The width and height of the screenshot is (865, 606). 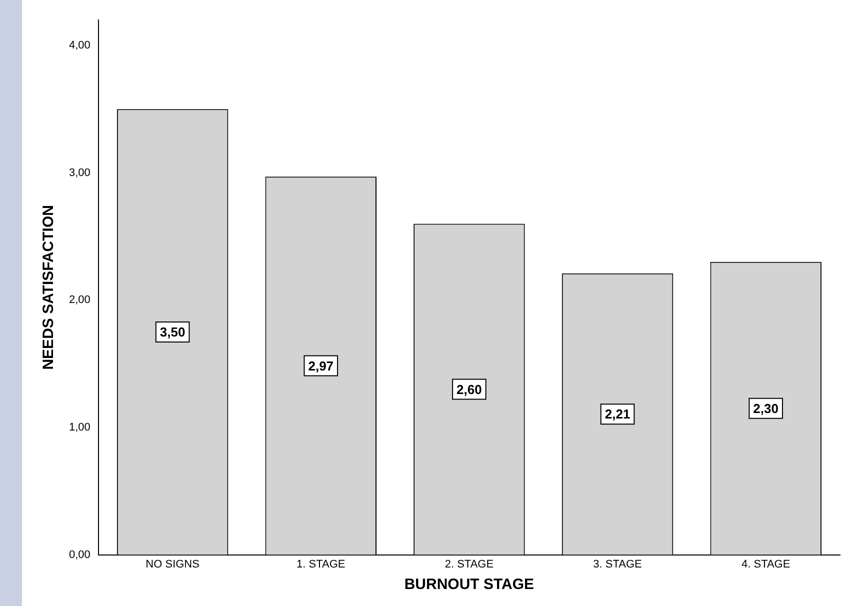 I want to click on x-tick-label: 3. STAGE, so click(x=617, y=564).